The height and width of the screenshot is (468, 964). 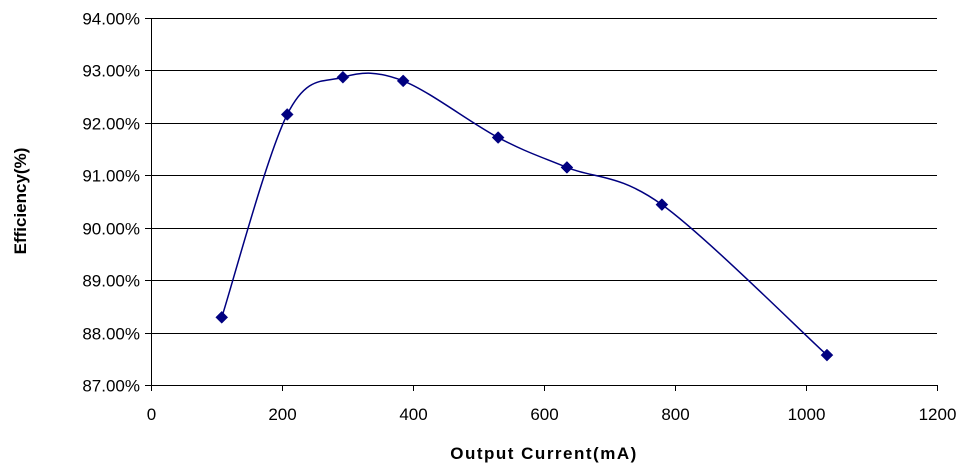 I want to click on x-axis-title: Output Current(mA), so click(x=544, y=453).